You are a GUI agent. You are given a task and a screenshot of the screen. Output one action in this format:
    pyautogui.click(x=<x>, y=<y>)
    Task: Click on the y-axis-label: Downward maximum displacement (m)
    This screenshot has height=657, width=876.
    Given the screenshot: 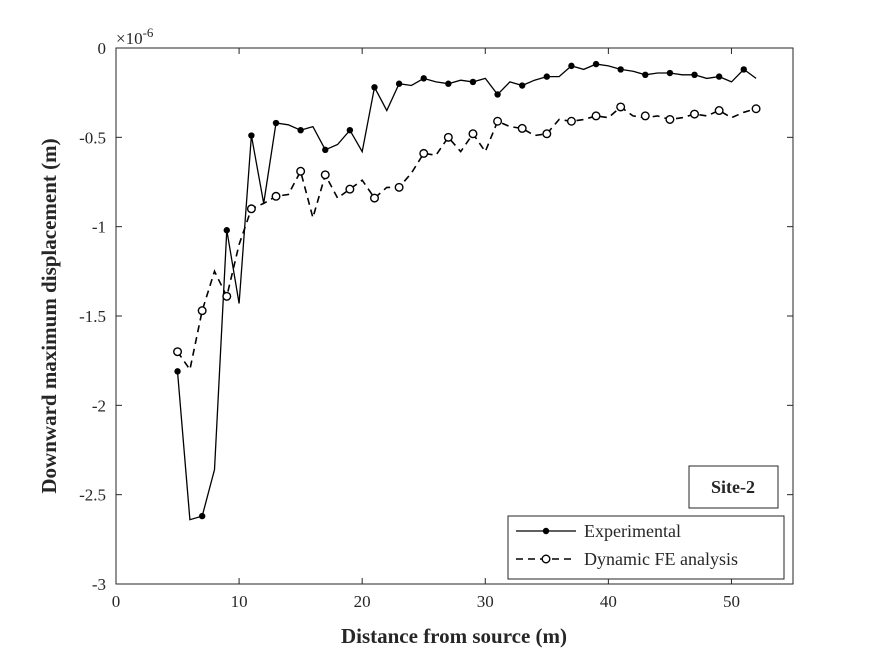 What is the action you would take?
    pyautogui.click(x=49, y=315)
    